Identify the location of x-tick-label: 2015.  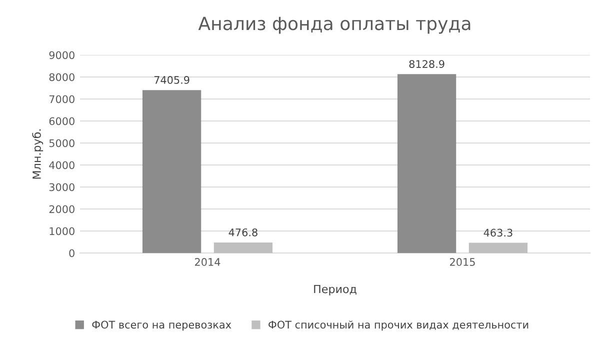
(462, 262).